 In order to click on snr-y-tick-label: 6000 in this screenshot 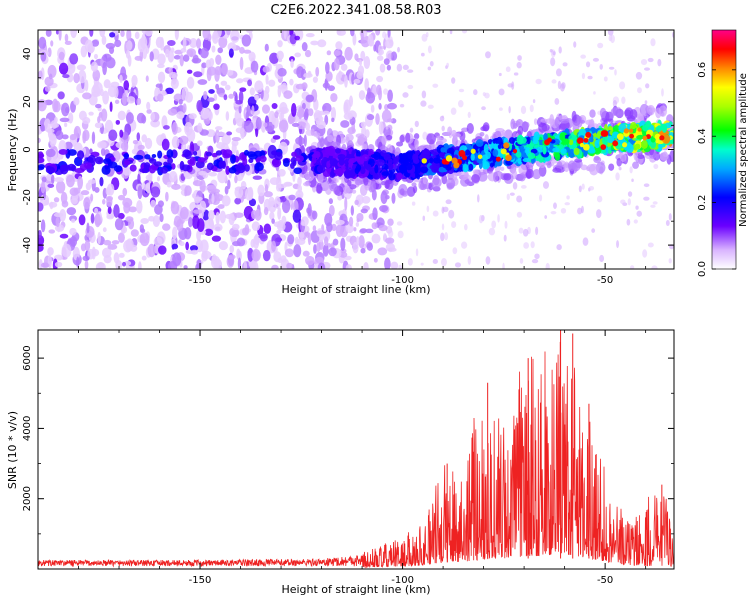, I will do `click(27, 357)`.